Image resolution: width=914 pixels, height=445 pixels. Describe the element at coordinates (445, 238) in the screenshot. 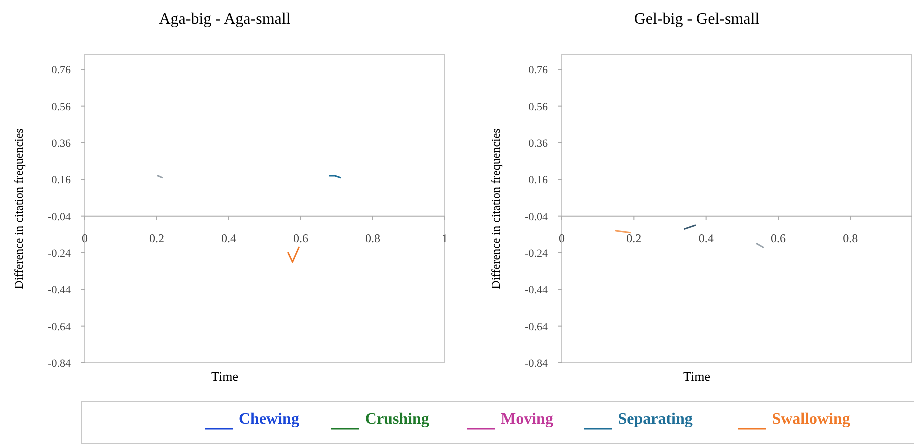

I see `x-tick-label: 1` at that location.